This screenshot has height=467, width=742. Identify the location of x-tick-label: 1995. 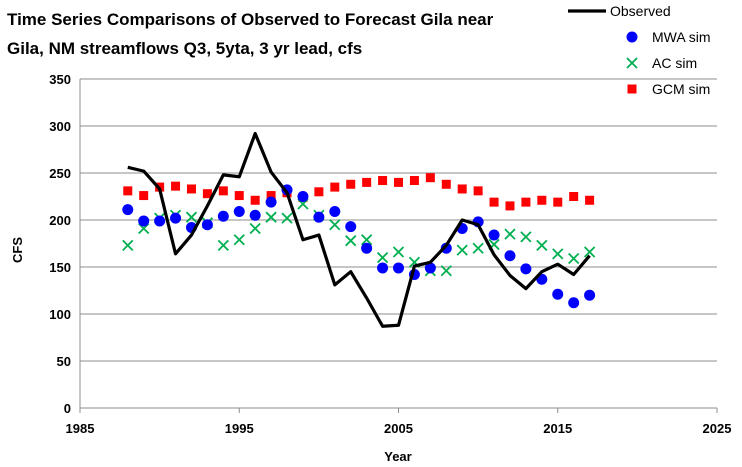
(239, 428).